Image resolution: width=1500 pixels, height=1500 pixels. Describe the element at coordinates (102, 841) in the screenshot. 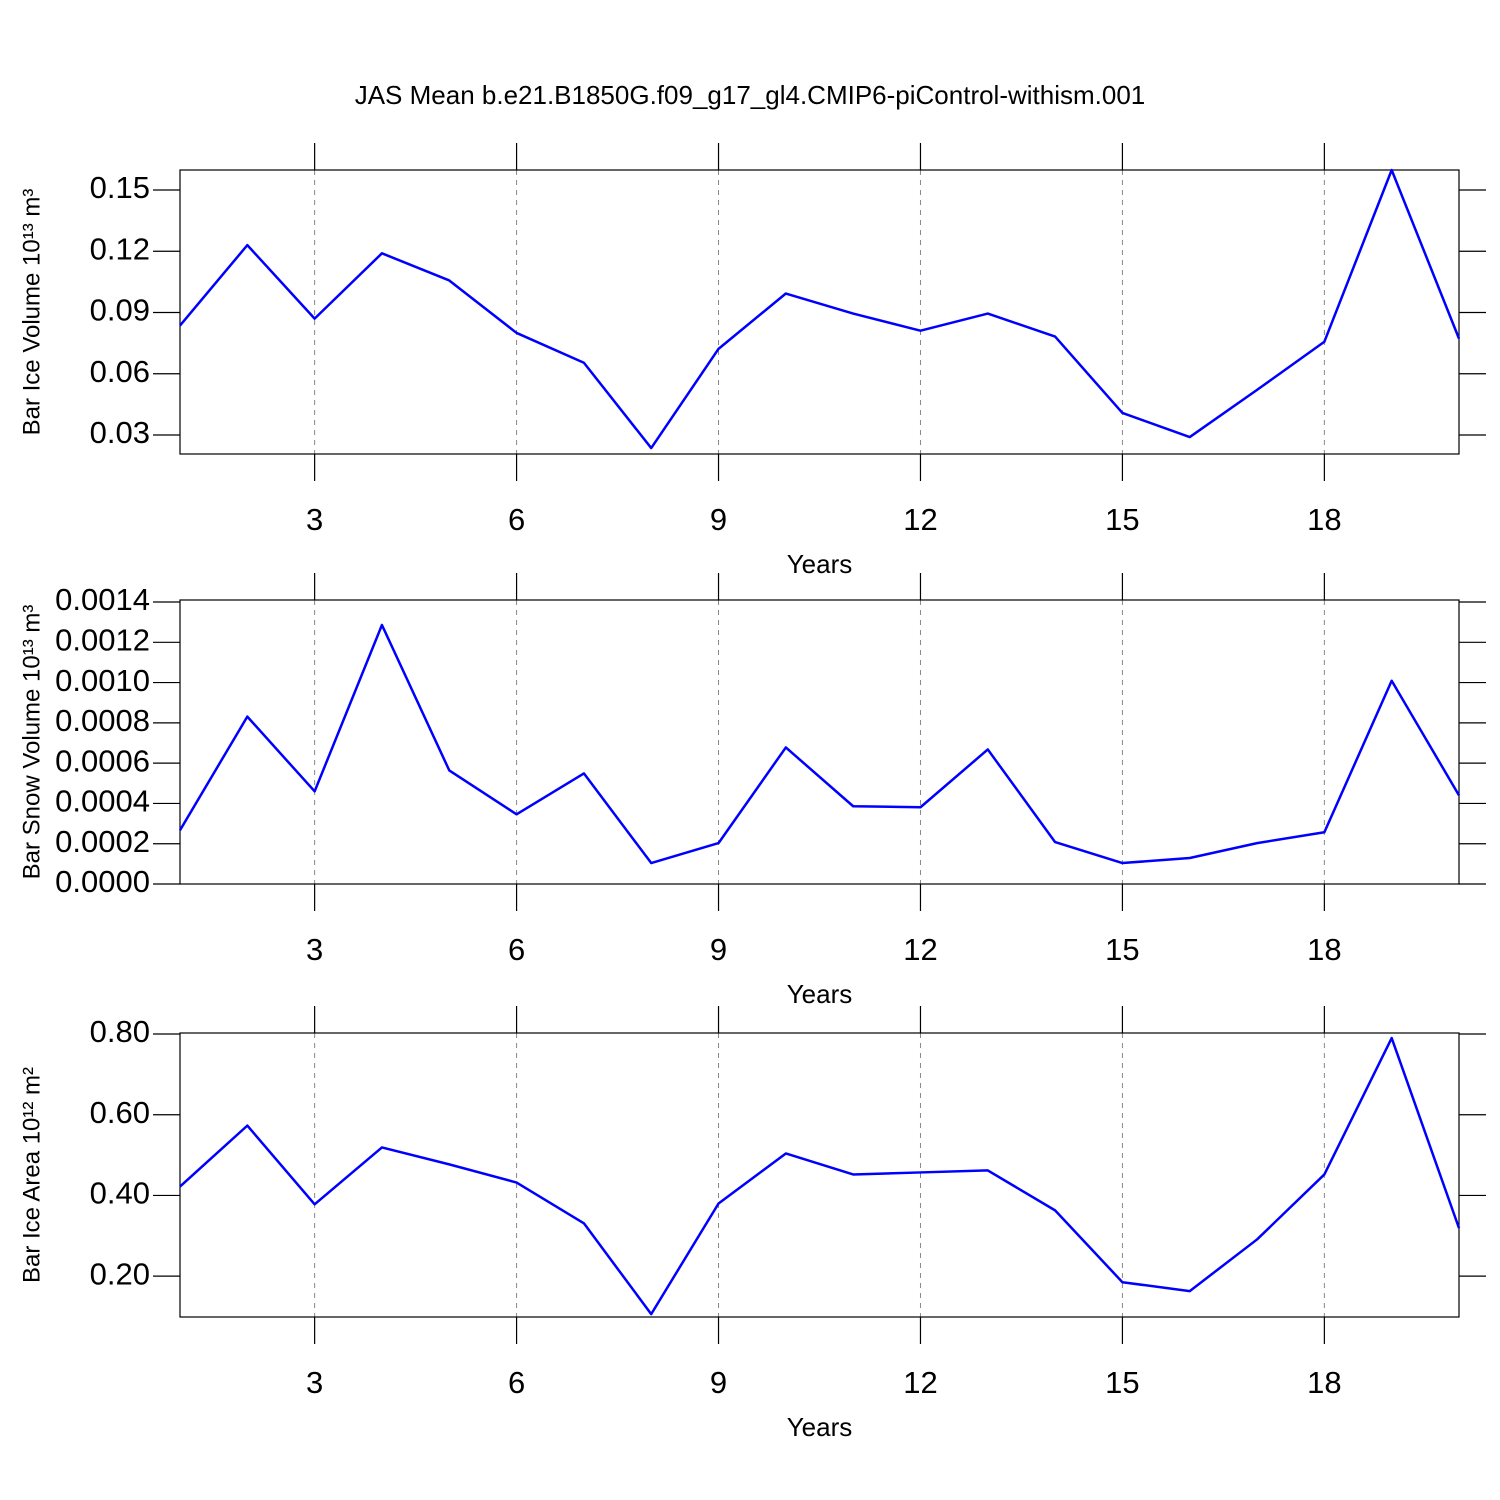

I see `y-tick-label: 0.0002` at that location.